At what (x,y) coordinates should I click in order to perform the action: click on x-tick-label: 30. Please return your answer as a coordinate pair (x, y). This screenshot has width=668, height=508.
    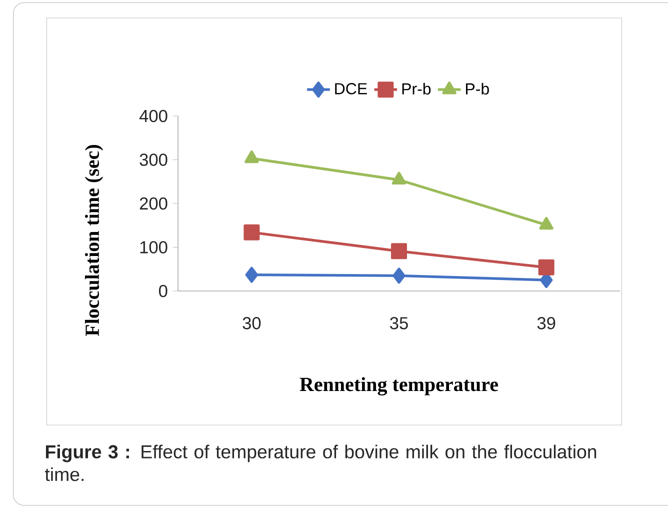
    Looking at the image, I should click on (251, 323).